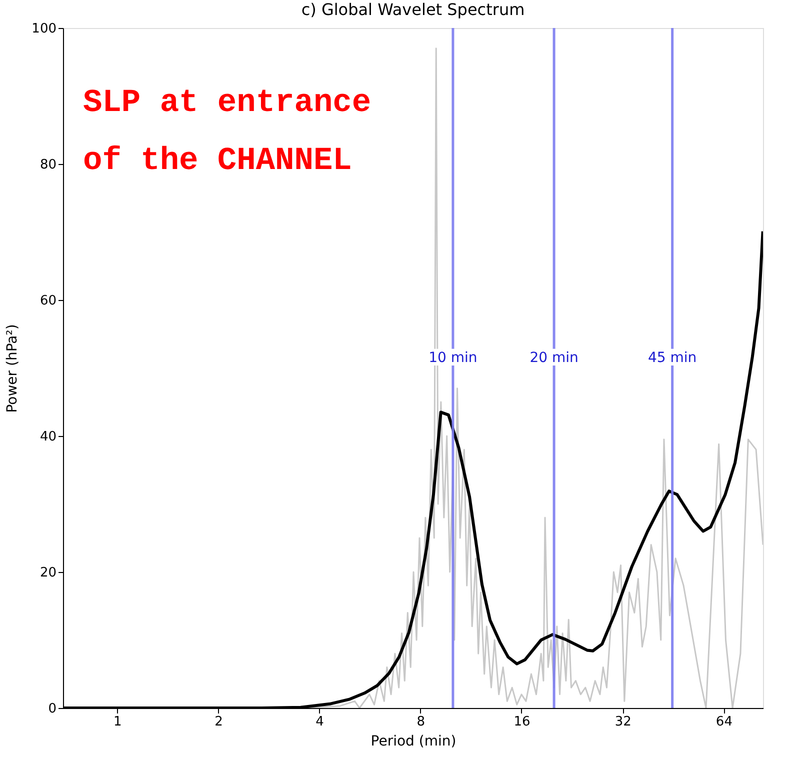  Describe the element at coordinates (117, 722) in the screenshot. I see `x-tick-label: 1` at that location.